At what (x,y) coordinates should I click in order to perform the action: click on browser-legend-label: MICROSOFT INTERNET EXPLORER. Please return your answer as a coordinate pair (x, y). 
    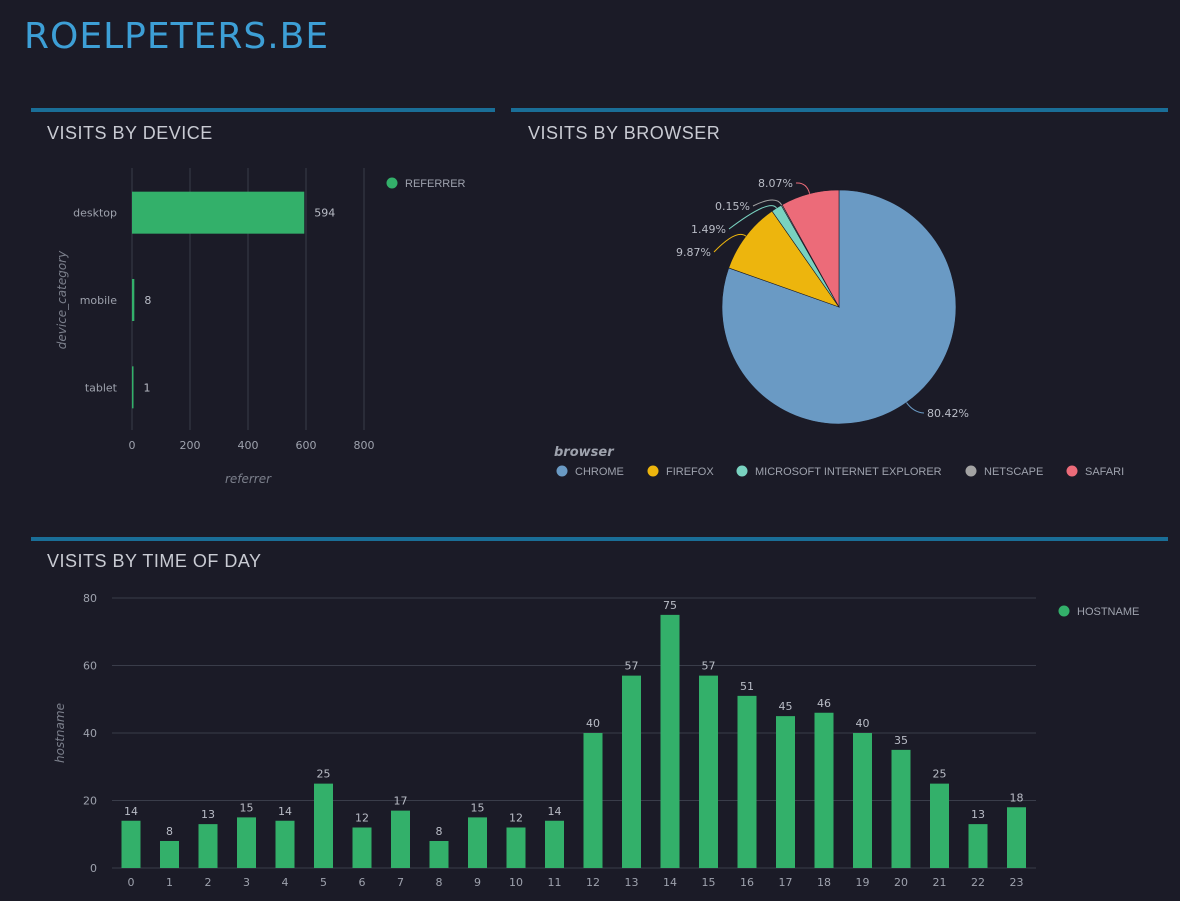
    Looking at the image, I should click on (848, 472).